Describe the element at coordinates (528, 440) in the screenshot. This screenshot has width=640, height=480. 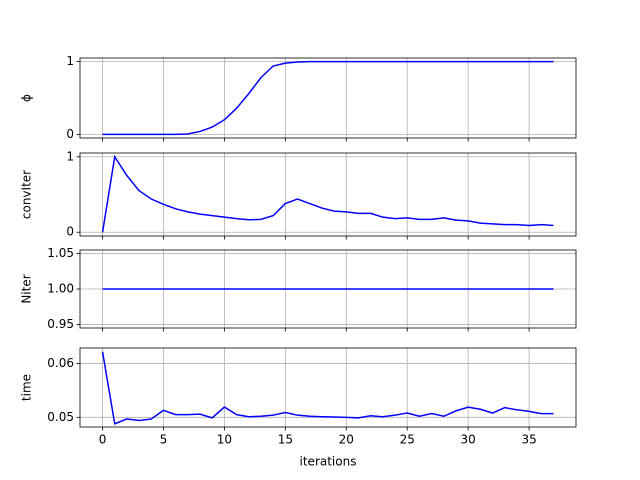
I see `x-tick-label: 35` at that location.